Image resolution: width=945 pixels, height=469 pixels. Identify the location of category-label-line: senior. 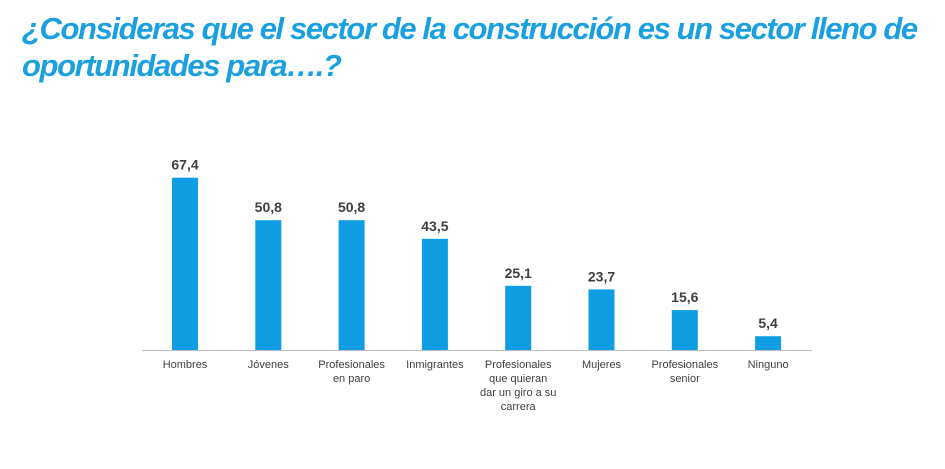
(685, 379).